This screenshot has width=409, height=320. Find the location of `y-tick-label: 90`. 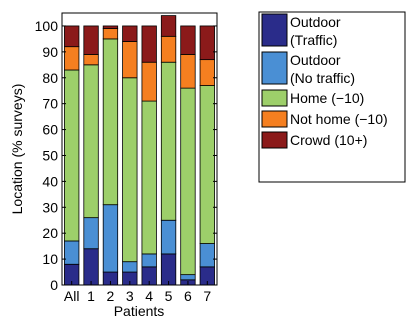

y-tick-label: 90 is located at coordinates (50, 52).